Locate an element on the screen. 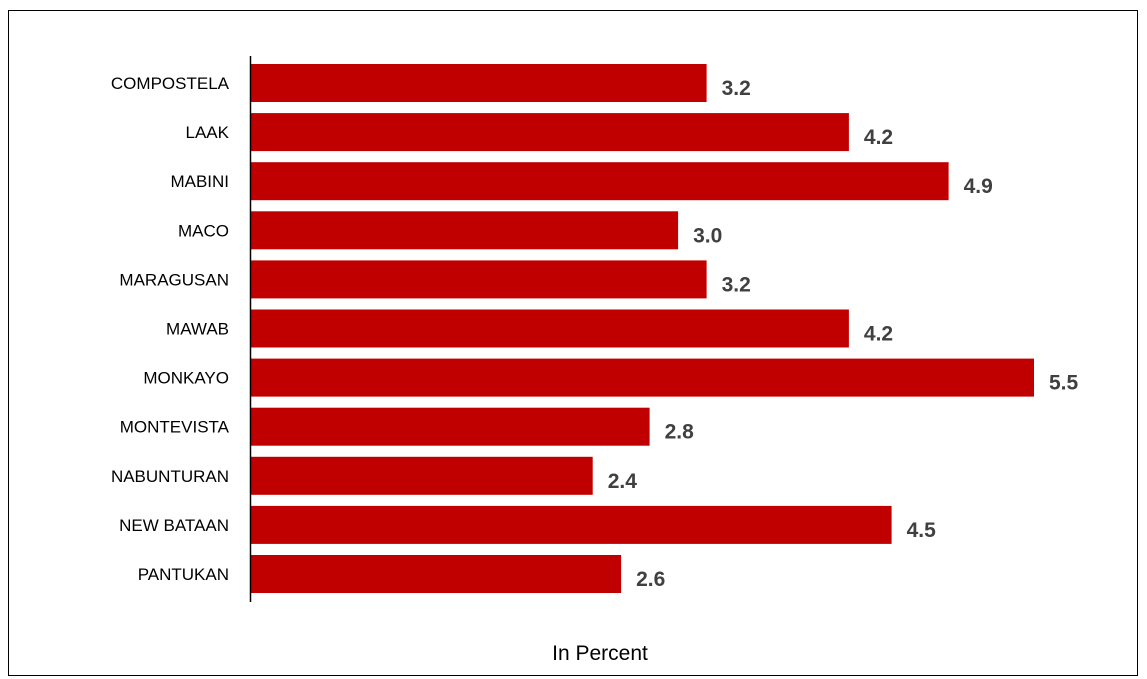 The image size is (1147, 679). value-label: 4.9 is located at coordinates (978, 186).